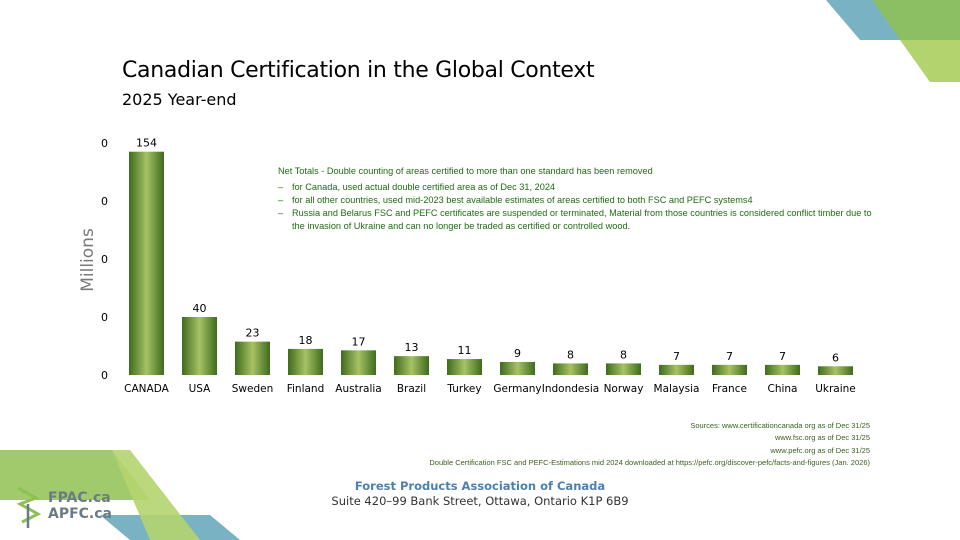 This screenshot has height=540, width=960. What do you see at coordinates (306, 389) in the screenshot?
I see `x-tick-label: Finland` at bounding box center [306, 389].